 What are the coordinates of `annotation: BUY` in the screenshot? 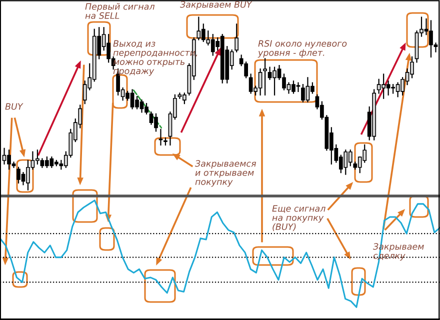 It's located at (14, 106).